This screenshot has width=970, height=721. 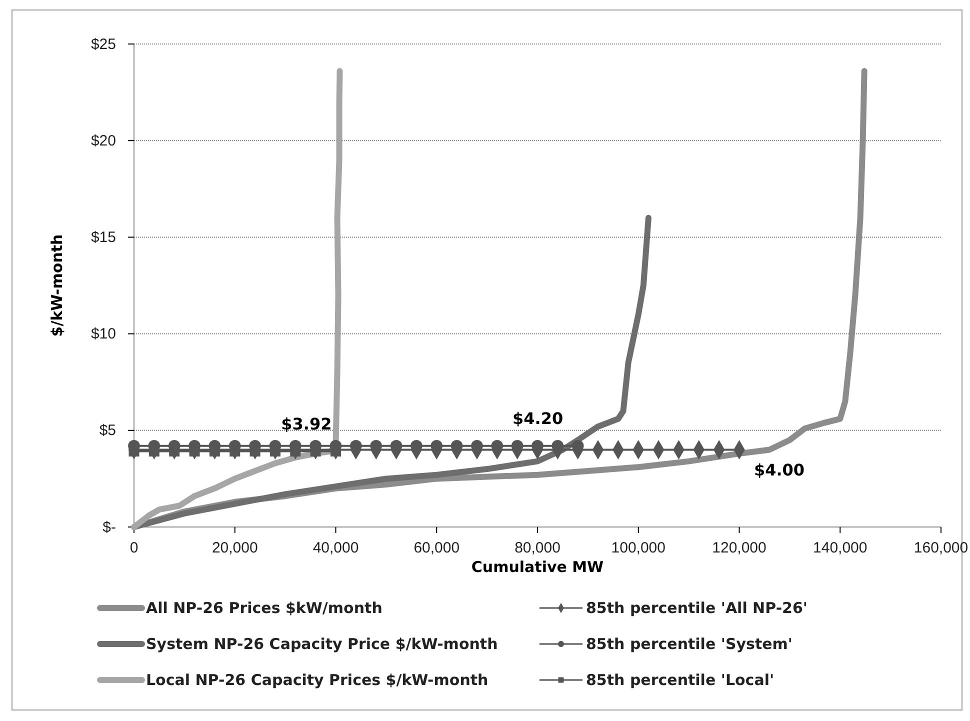 I want to click on x-tick-label: 0, so click(x=134, y=548).